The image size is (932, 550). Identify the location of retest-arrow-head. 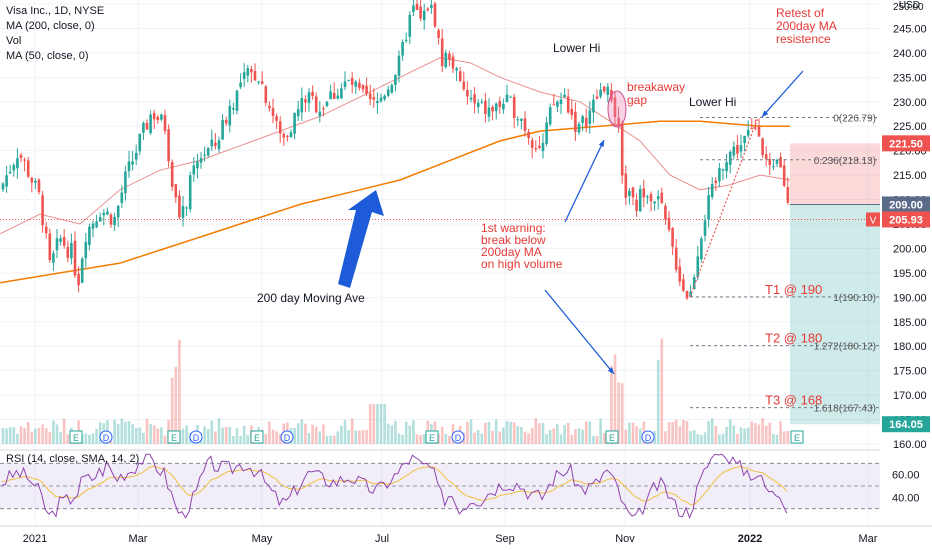
(765, 113).